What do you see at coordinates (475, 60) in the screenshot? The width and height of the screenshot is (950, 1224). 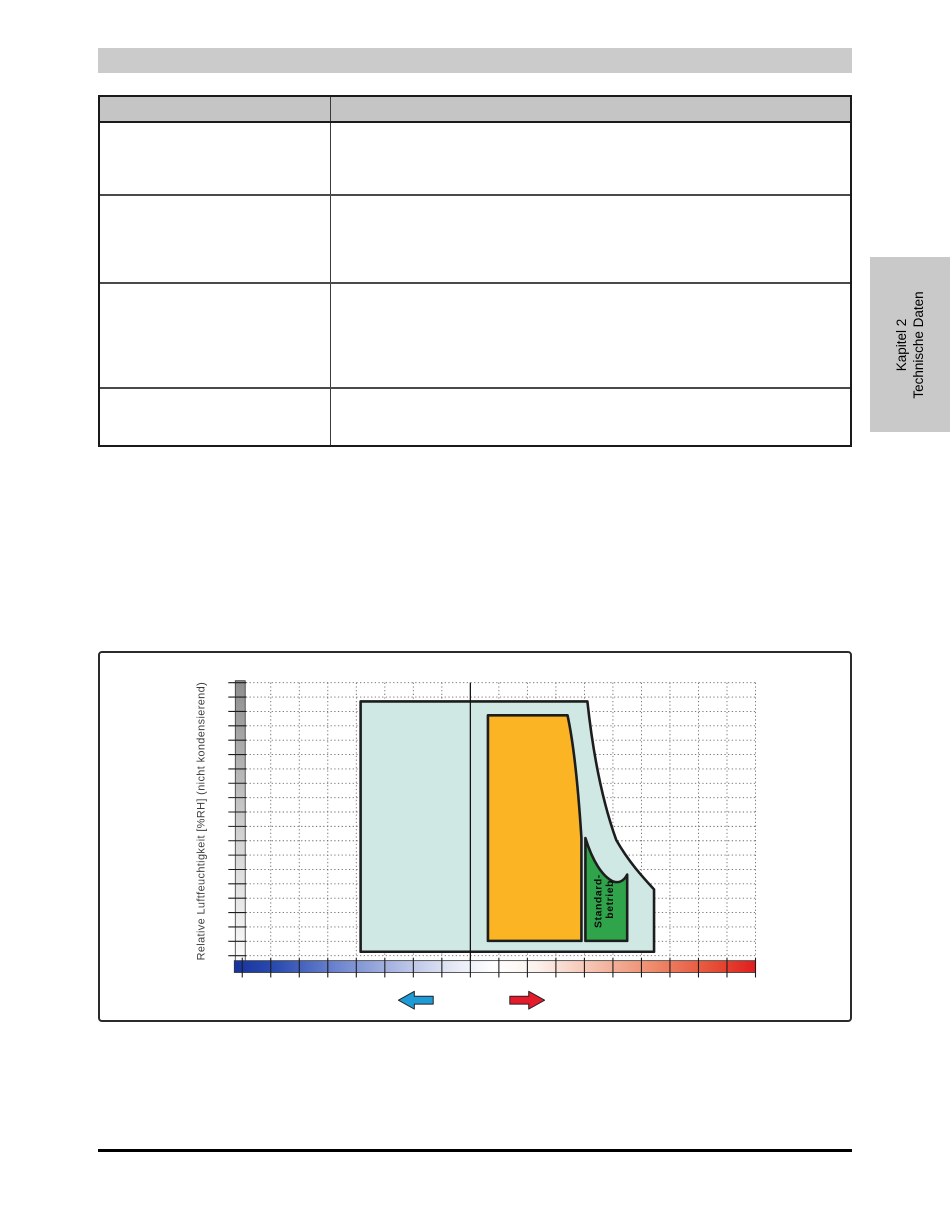 I see `title-placeholder-bar` at bounding box center [475, 60].